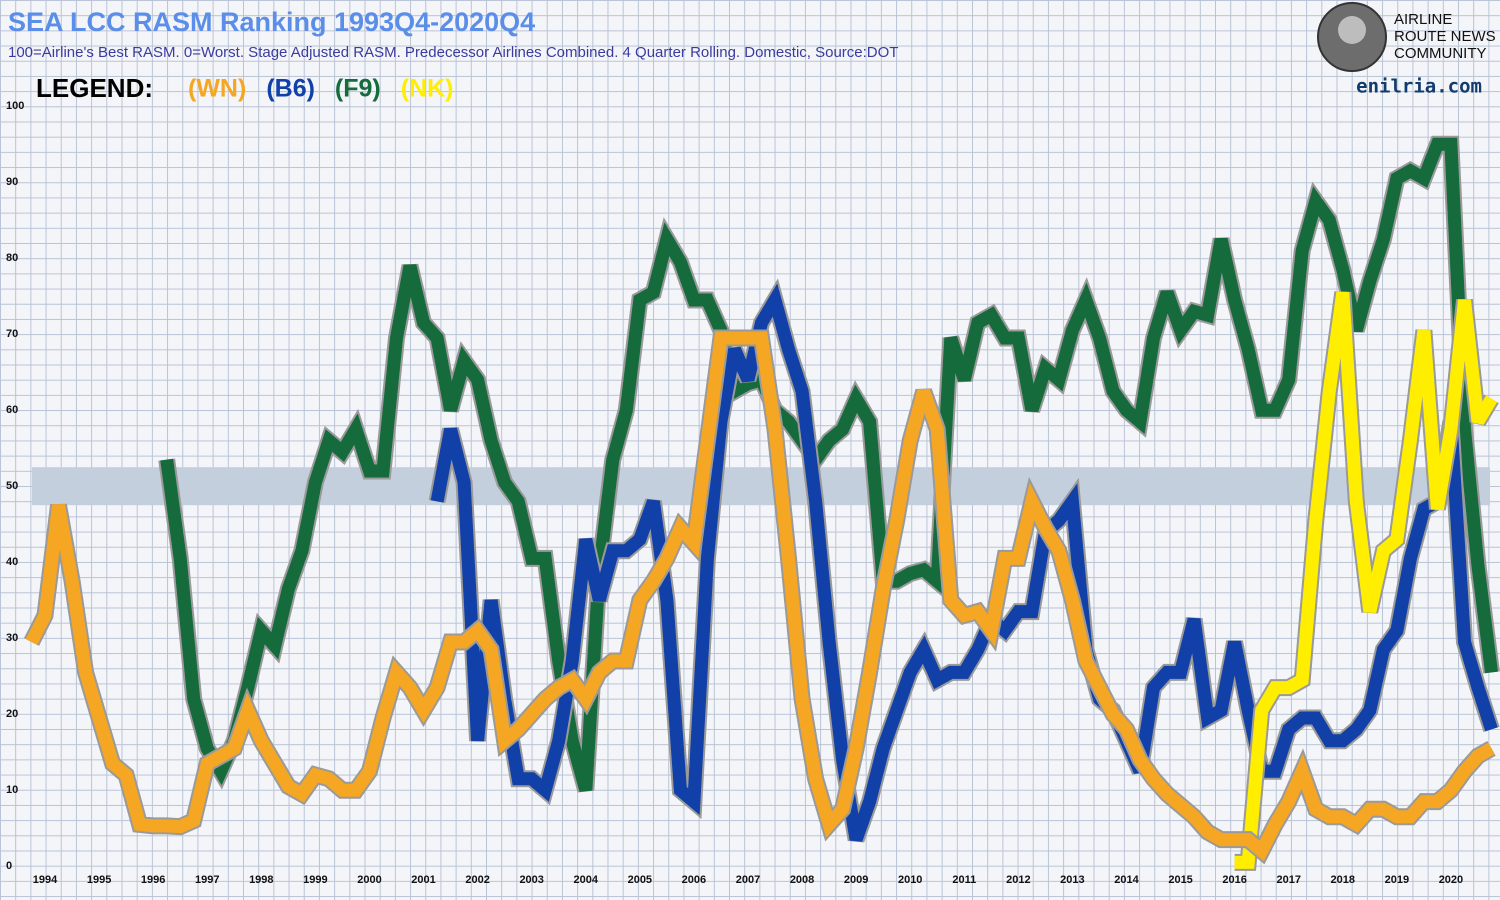 This screenshot has height=900, width=1500. Describe the element at coordinates (856, 880) in the screenshot. I see `x-tick-label: 2009` at that location.